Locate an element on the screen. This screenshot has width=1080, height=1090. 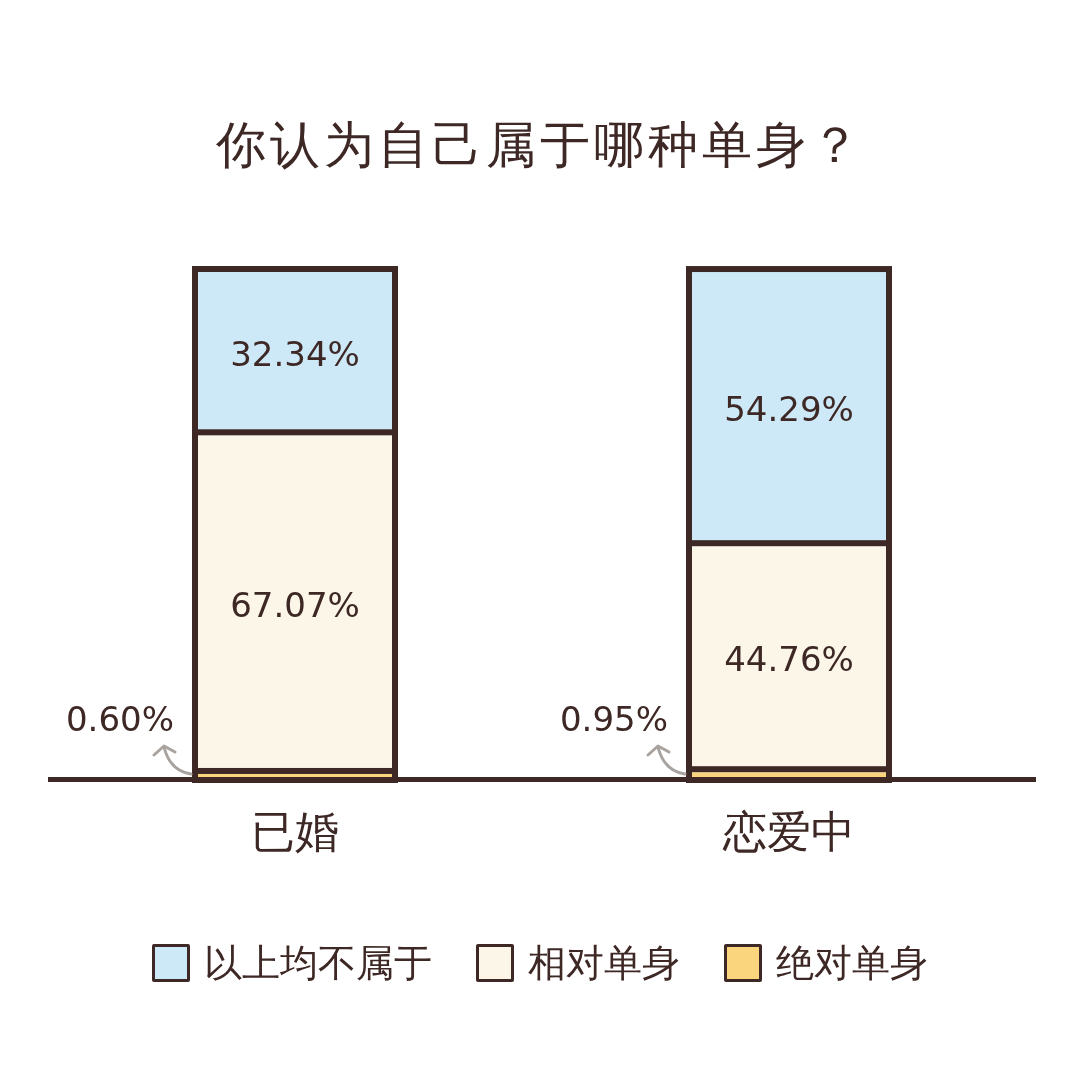
data-label: 44.76% is located at coordinates (789, 659).